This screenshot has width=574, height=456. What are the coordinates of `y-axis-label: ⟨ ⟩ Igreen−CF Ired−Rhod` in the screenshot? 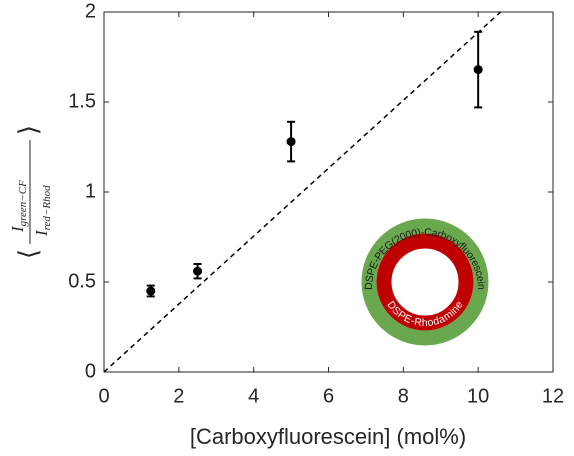 It's located at (30, 192).